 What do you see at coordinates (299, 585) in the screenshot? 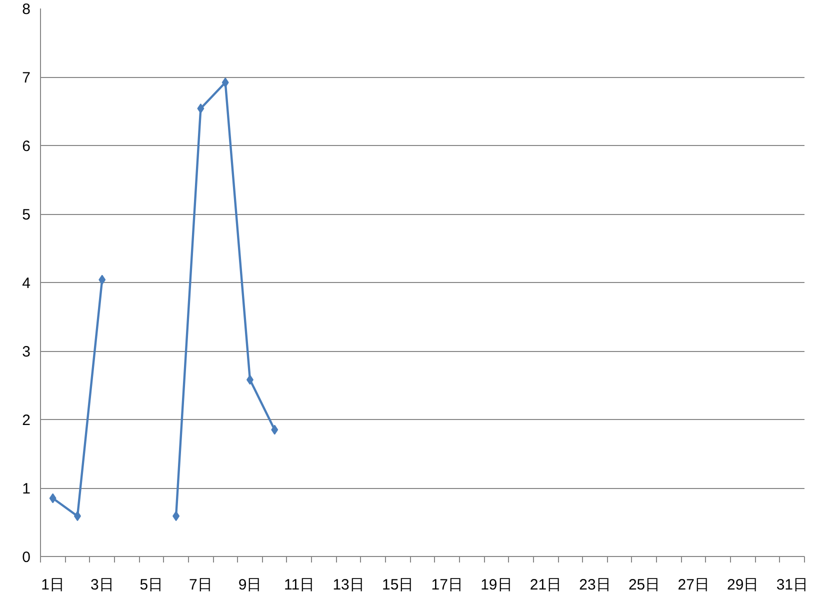
I see `x-tick-label: 11日` at bounding box center [299, 585].